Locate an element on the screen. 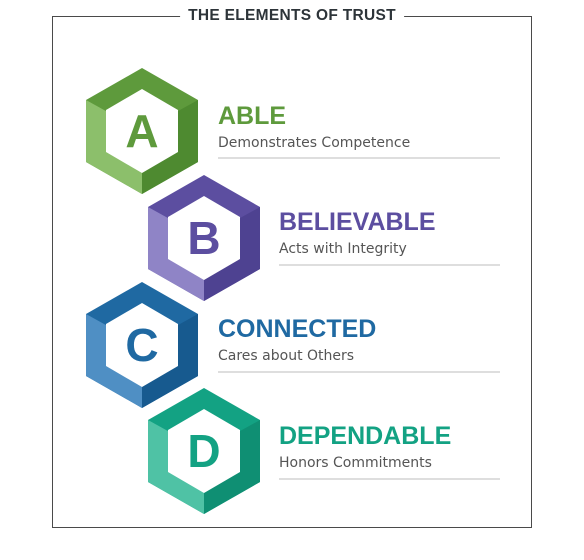  element-description-believable: Acts with Integrity is located at coordinates (343, 249).